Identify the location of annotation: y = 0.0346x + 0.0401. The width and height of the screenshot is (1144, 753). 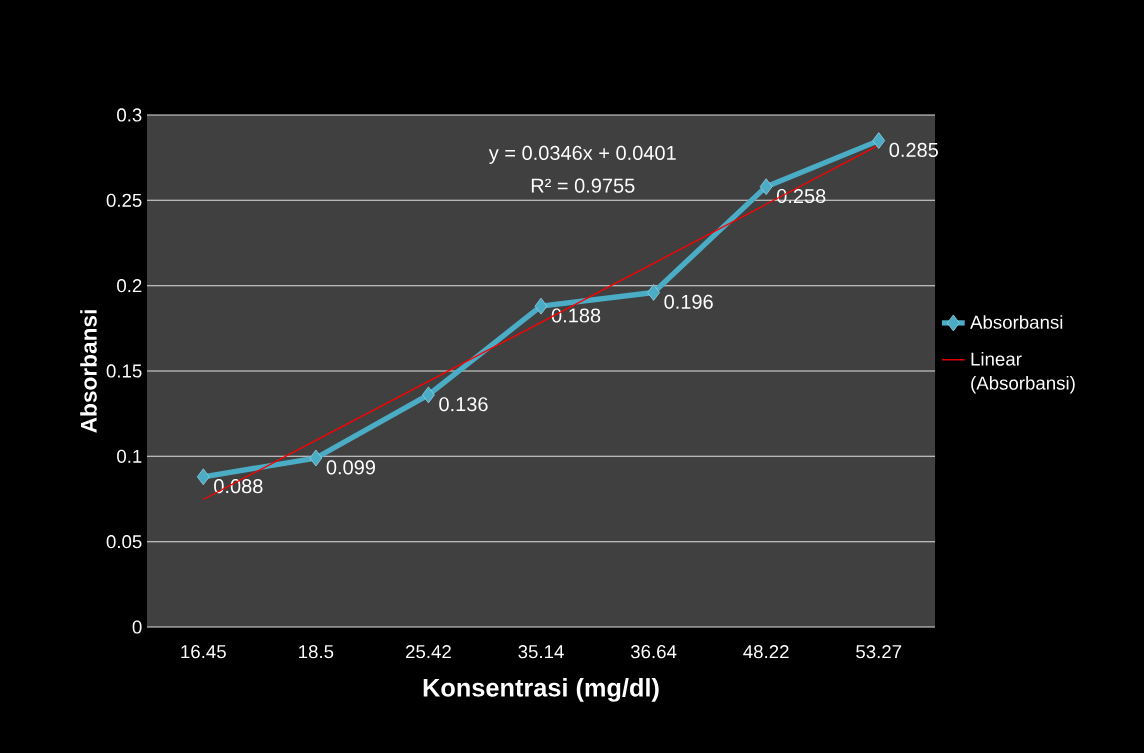
(582, 154).